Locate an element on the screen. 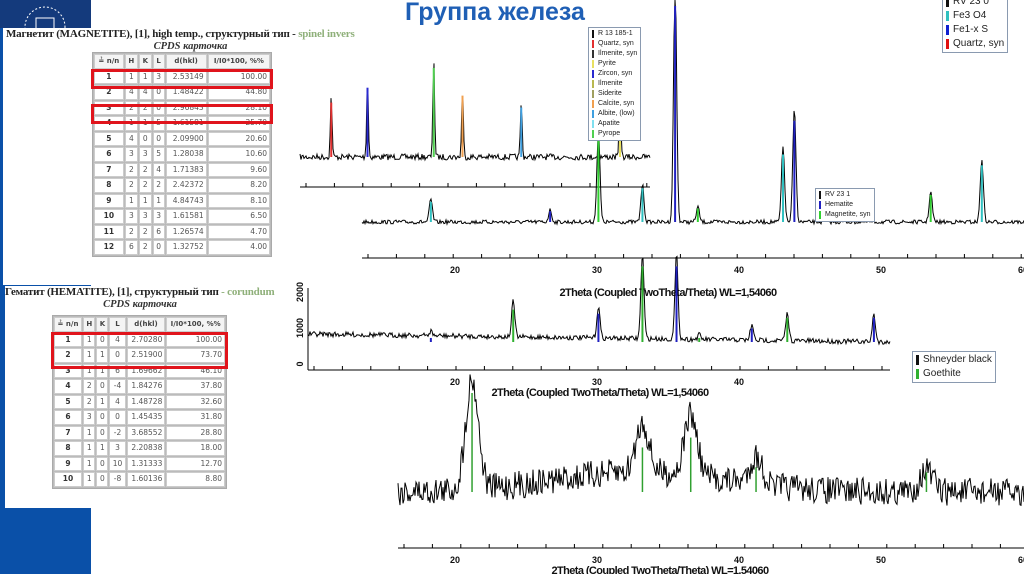 The image size is (1024, 574). legend-entry: Pyrite is located at coordinates (614, 64).